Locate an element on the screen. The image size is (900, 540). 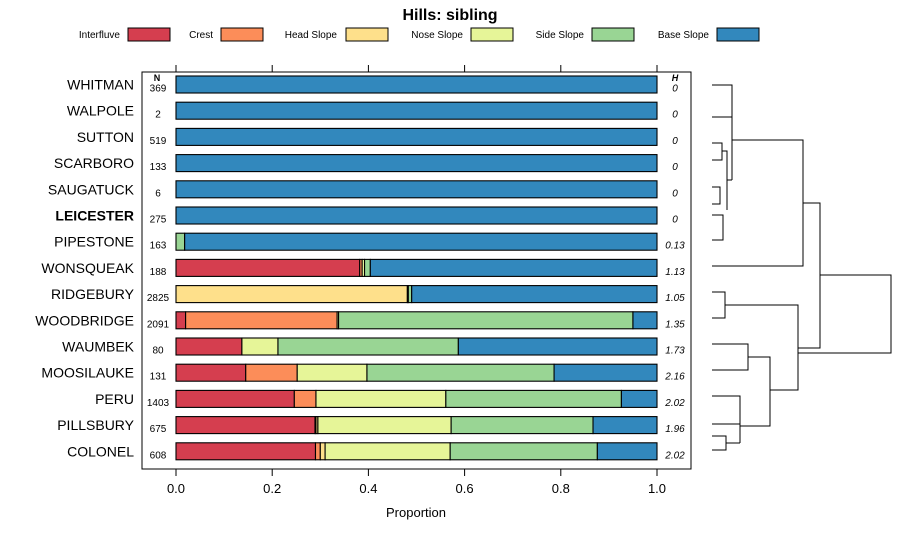
n-value: 675 is located at coordinates (158, 429).